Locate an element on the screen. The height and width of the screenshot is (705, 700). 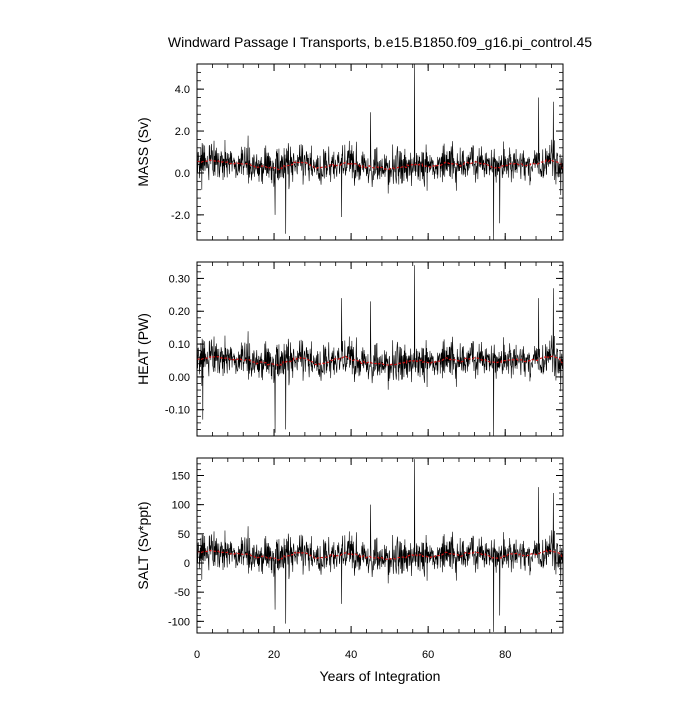
x-tick-label: 40 is located at coordinates (351, 655).